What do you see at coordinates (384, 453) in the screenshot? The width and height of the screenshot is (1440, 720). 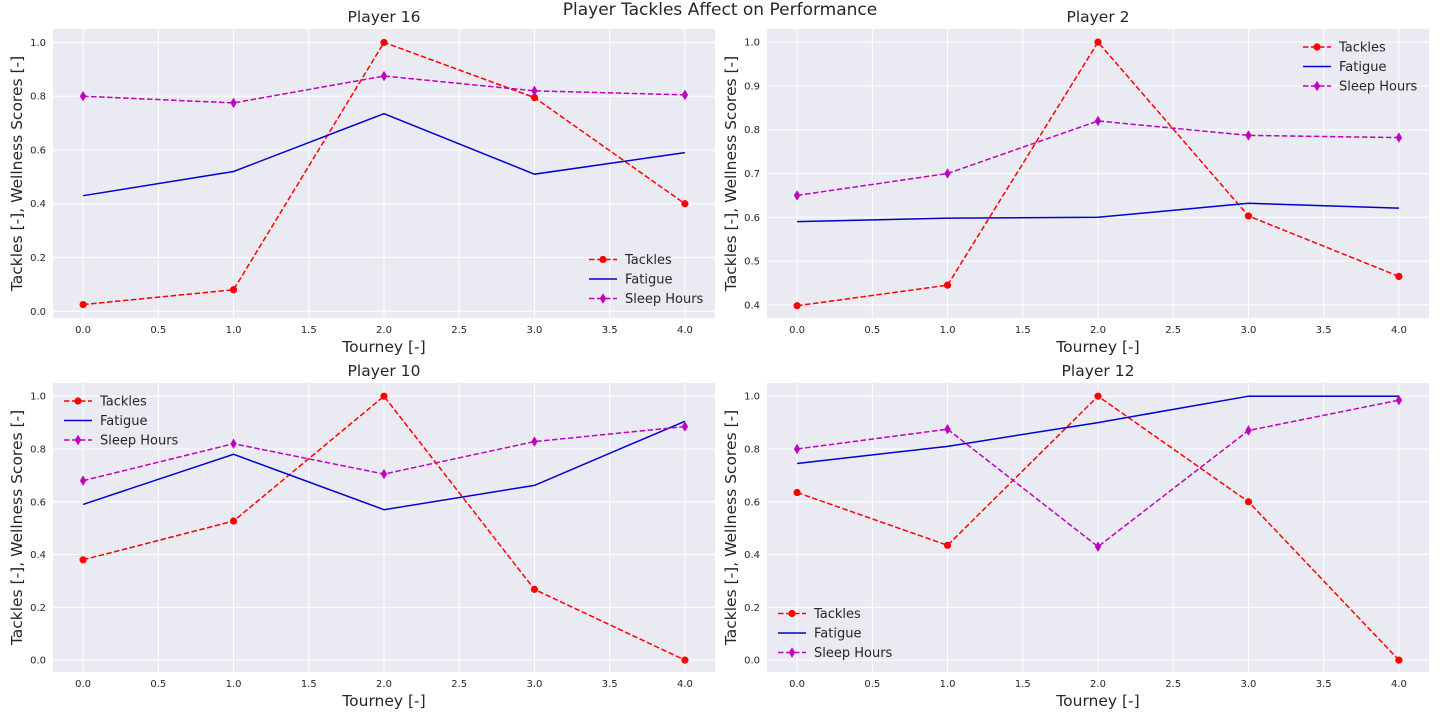 I see `series-sleep-hours` at bounding box center [384, 453].